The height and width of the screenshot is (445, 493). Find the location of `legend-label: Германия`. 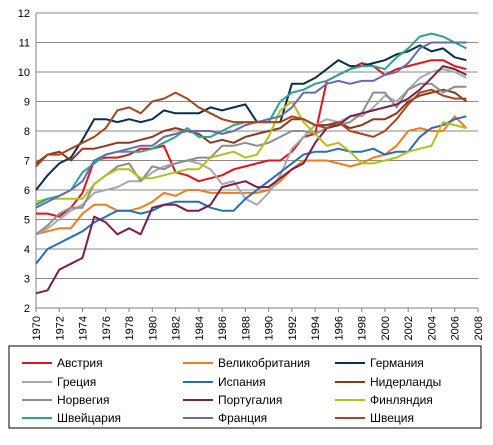

legend-label: Германия is located at coordinates (397, 363).